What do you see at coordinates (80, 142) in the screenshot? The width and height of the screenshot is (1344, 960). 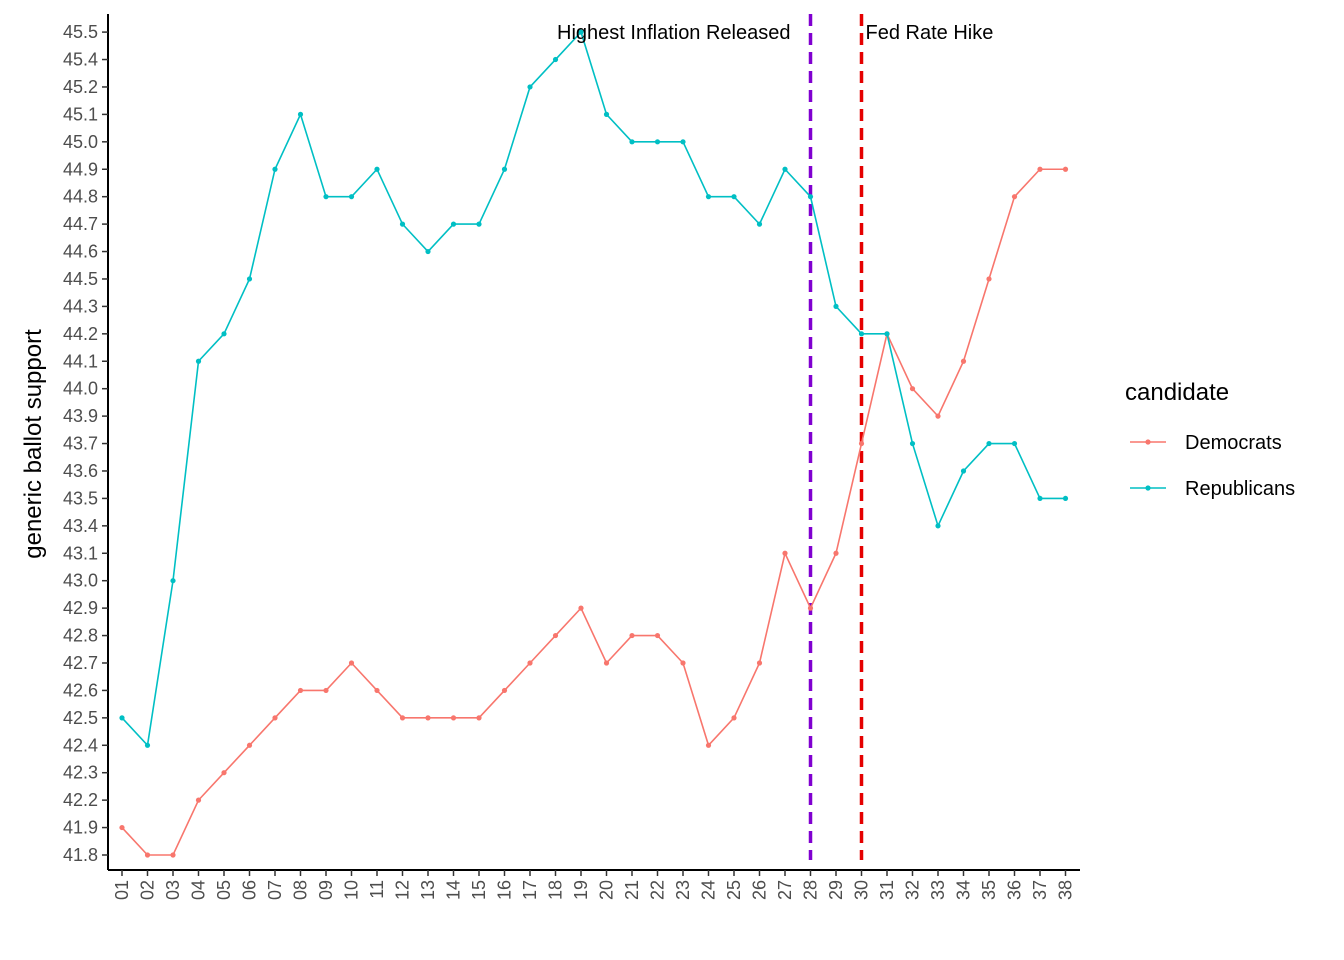 I see `y-tick-label: 45.0` at bounding box center [80, 142].